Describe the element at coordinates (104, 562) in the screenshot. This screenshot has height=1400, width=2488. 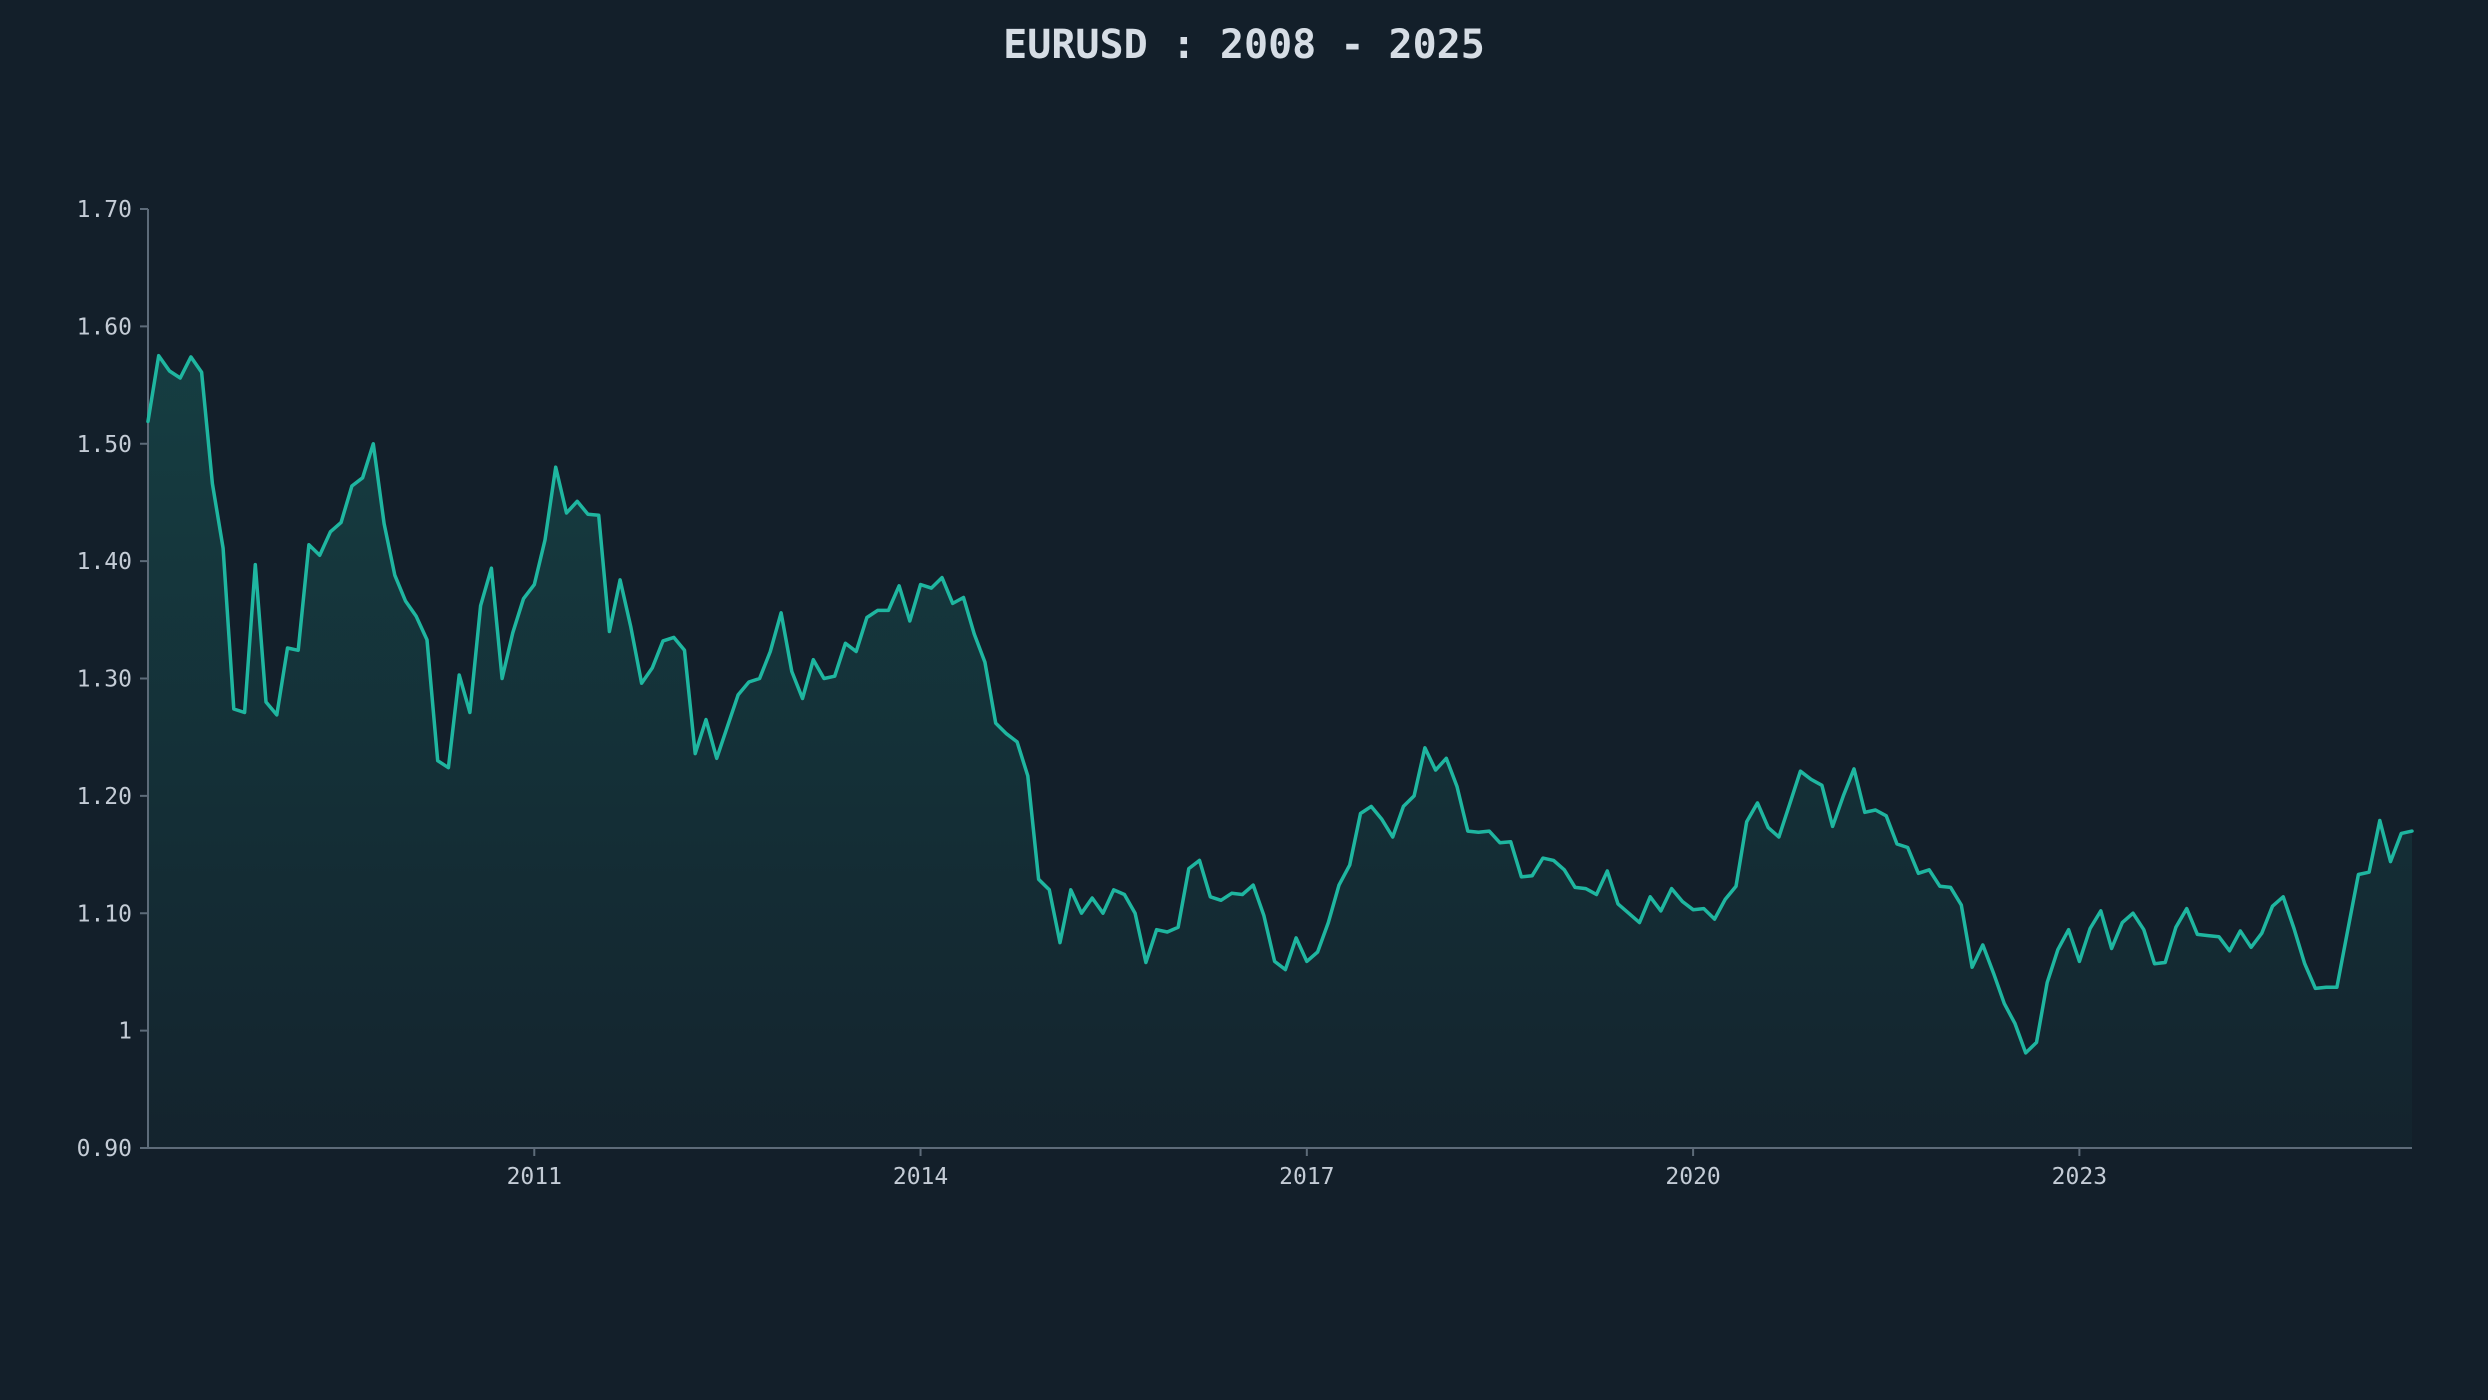
I see `y-tick-label: 1.40` at that location.